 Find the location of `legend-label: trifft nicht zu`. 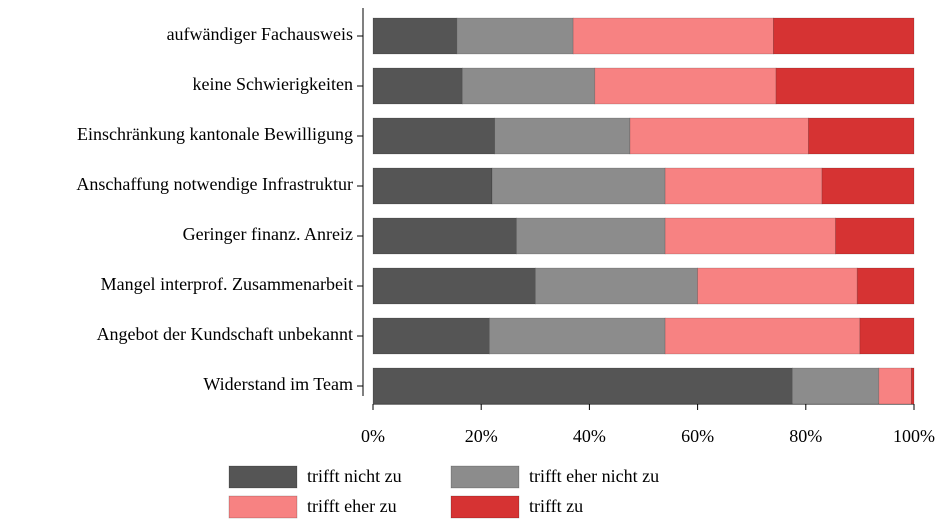

legend-label: trifft nicht zu is located at coordinates (354, 476).